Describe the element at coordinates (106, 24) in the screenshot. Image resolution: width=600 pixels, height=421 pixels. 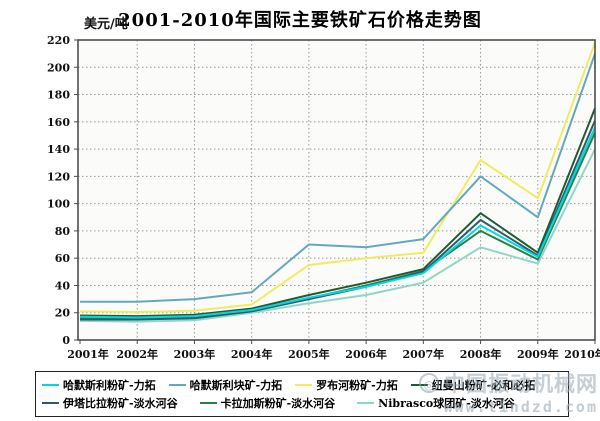
I see `y-axis-unit-label: 美元/吨` at that location.